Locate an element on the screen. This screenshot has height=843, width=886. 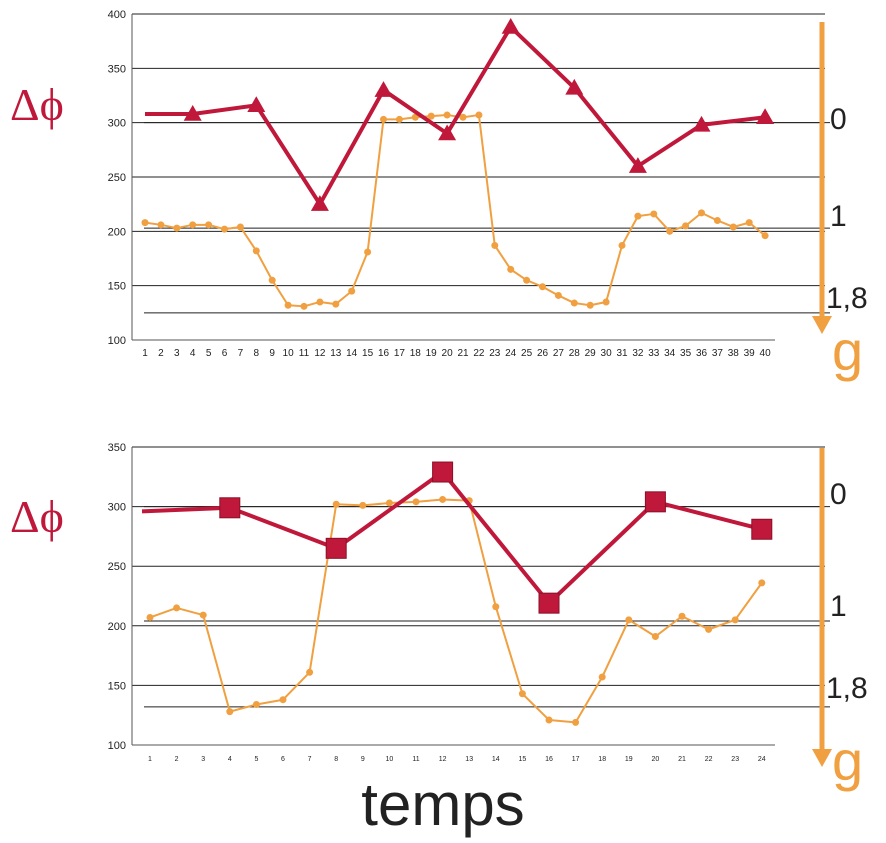
x-axis-title: temps is located at coordinates (443, 804).